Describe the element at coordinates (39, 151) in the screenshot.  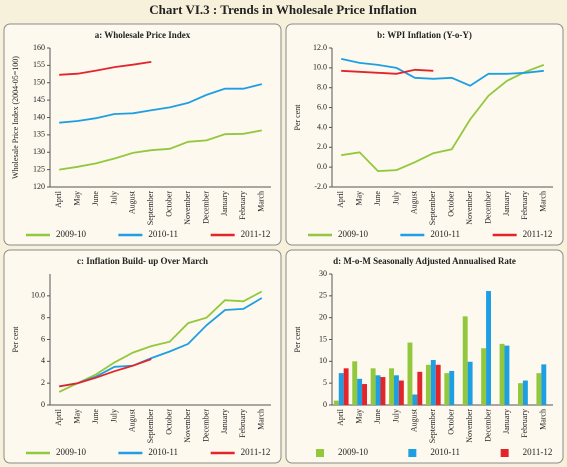
I see `y-tick-label: 130` at that location.